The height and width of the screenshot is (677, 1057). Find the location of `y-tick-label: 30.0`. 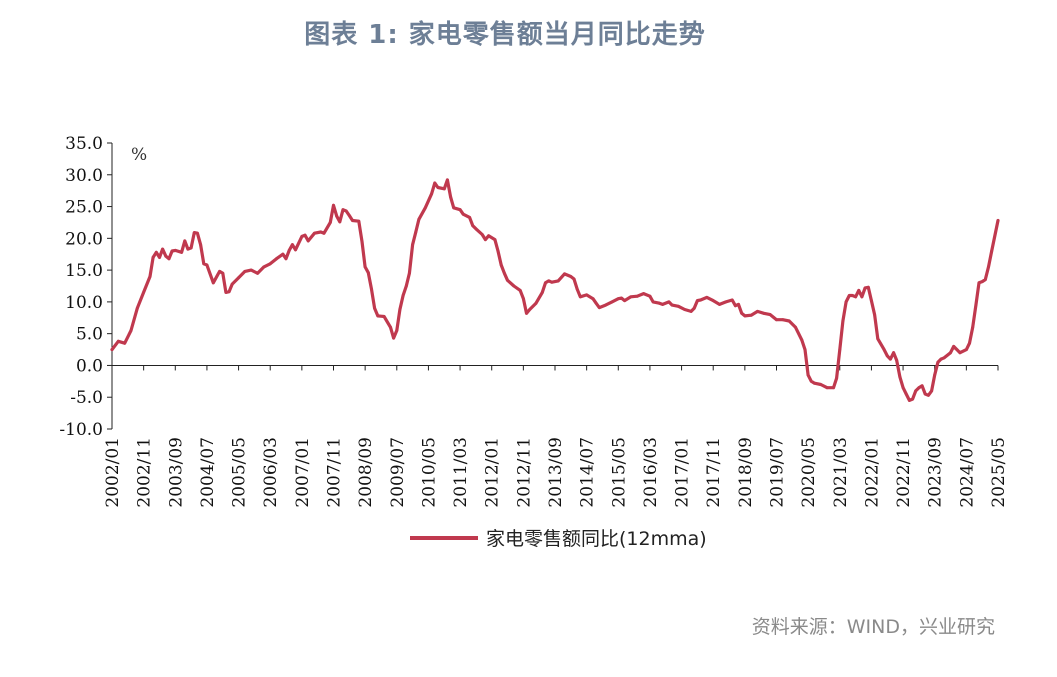

y-tick-label: 30.0 is located at coordinates (84, 176).